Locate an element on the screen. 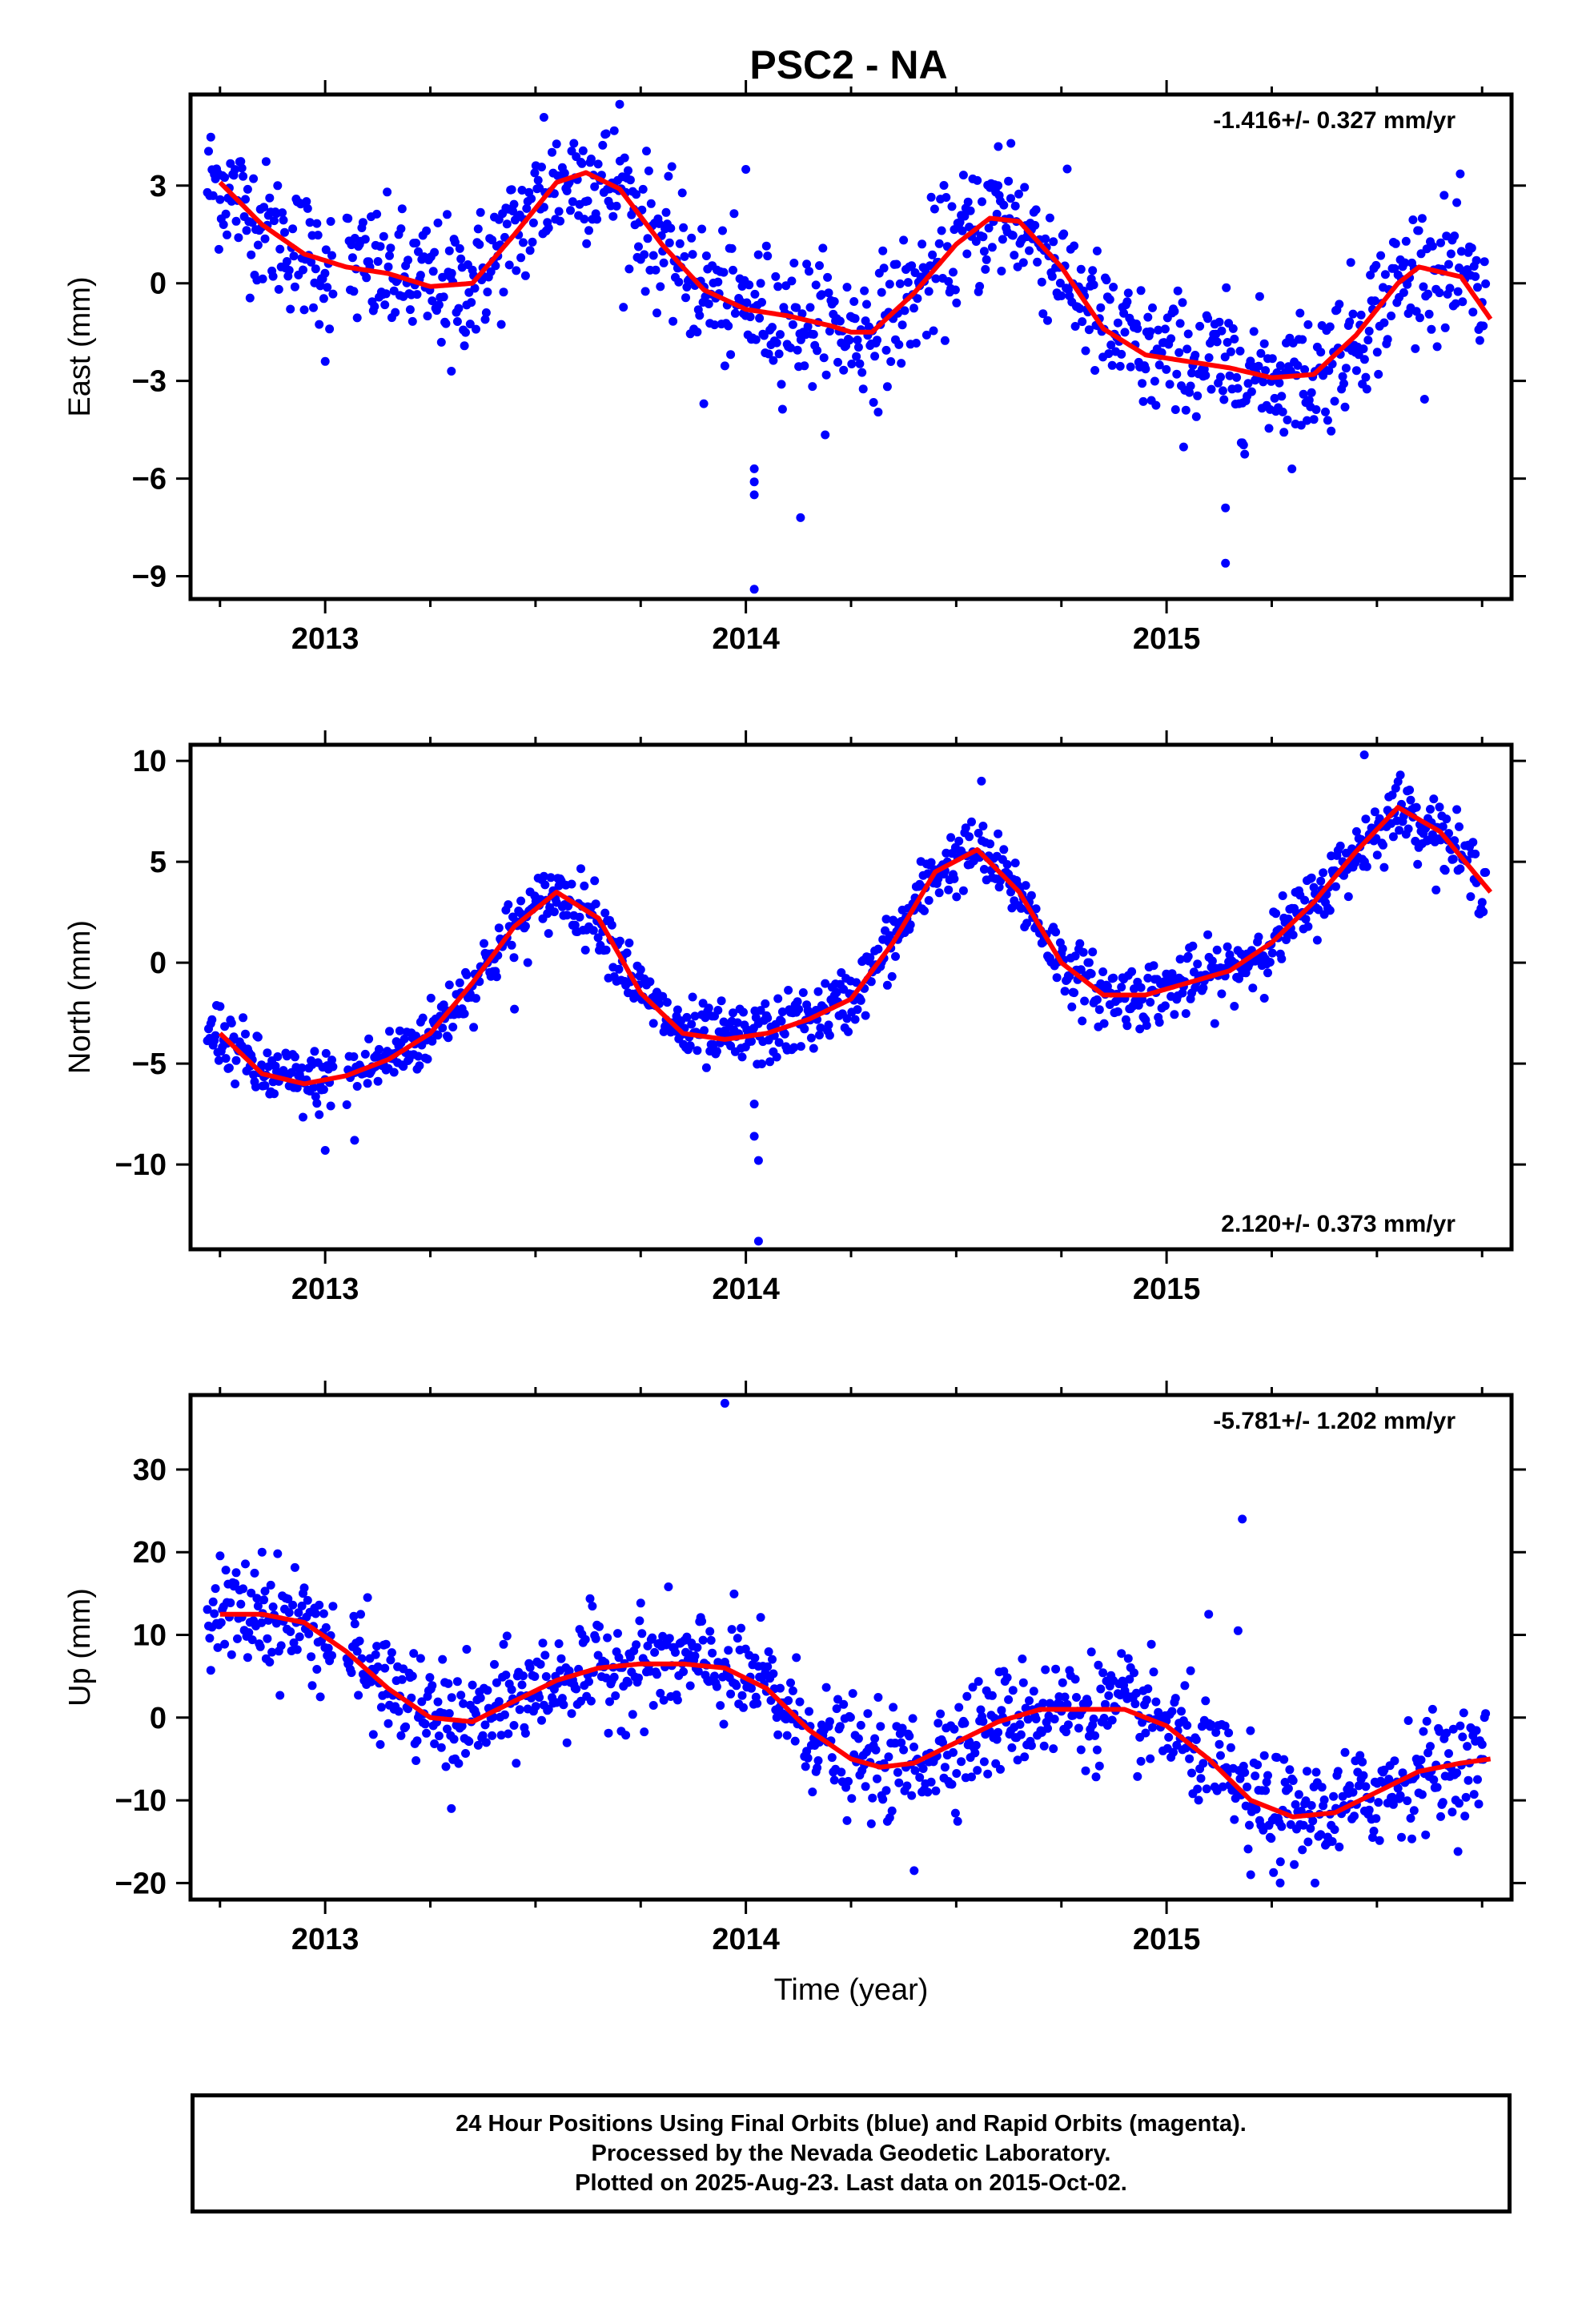  y-tick-label: 0 is located at coordinates (158, 963).